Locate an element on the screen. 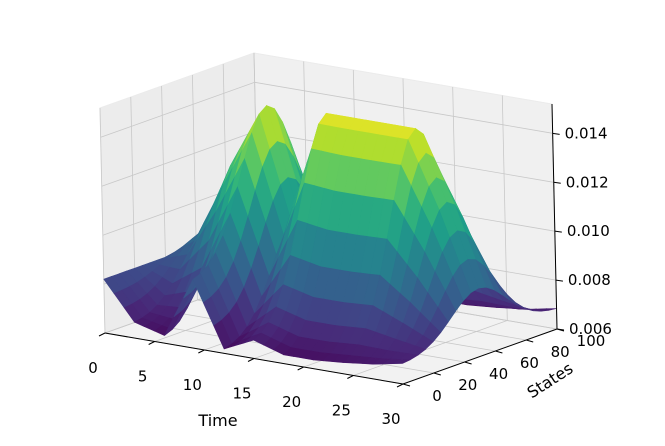  x-tick-label: 20 is located at coordinates (291, 402).